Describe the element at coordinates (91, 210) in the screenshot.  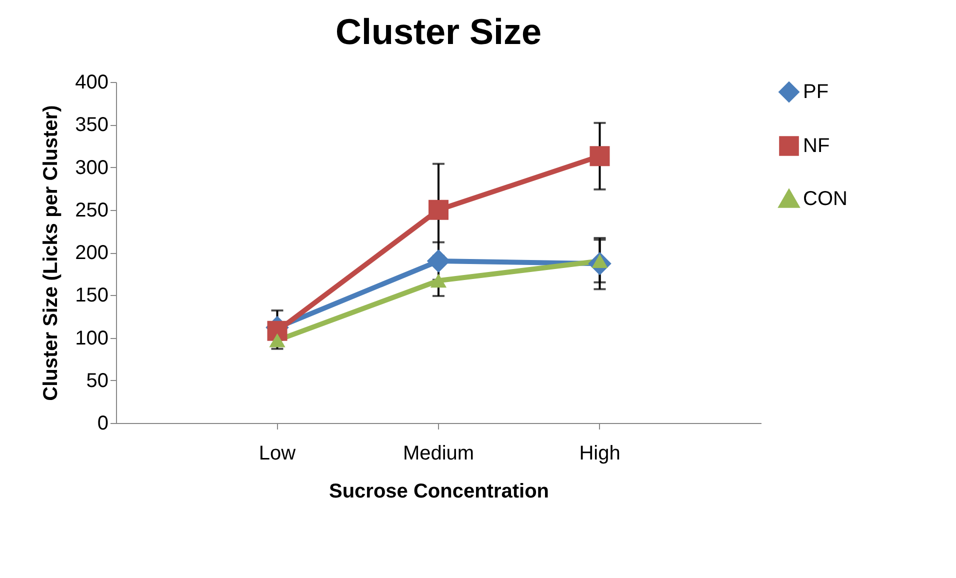
I see `y-tick-label: 250` at that location.